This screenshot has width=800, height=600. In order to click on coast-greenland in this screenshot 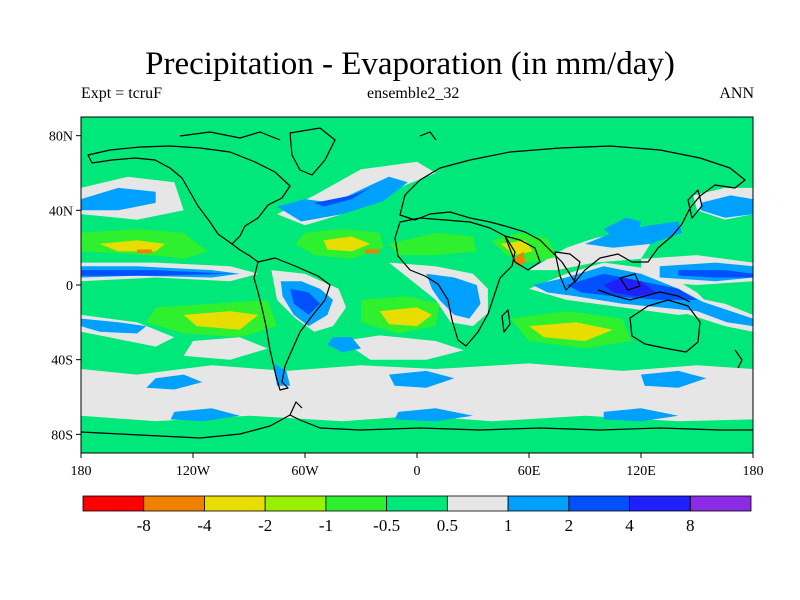, I will do `click(312, 151)`.